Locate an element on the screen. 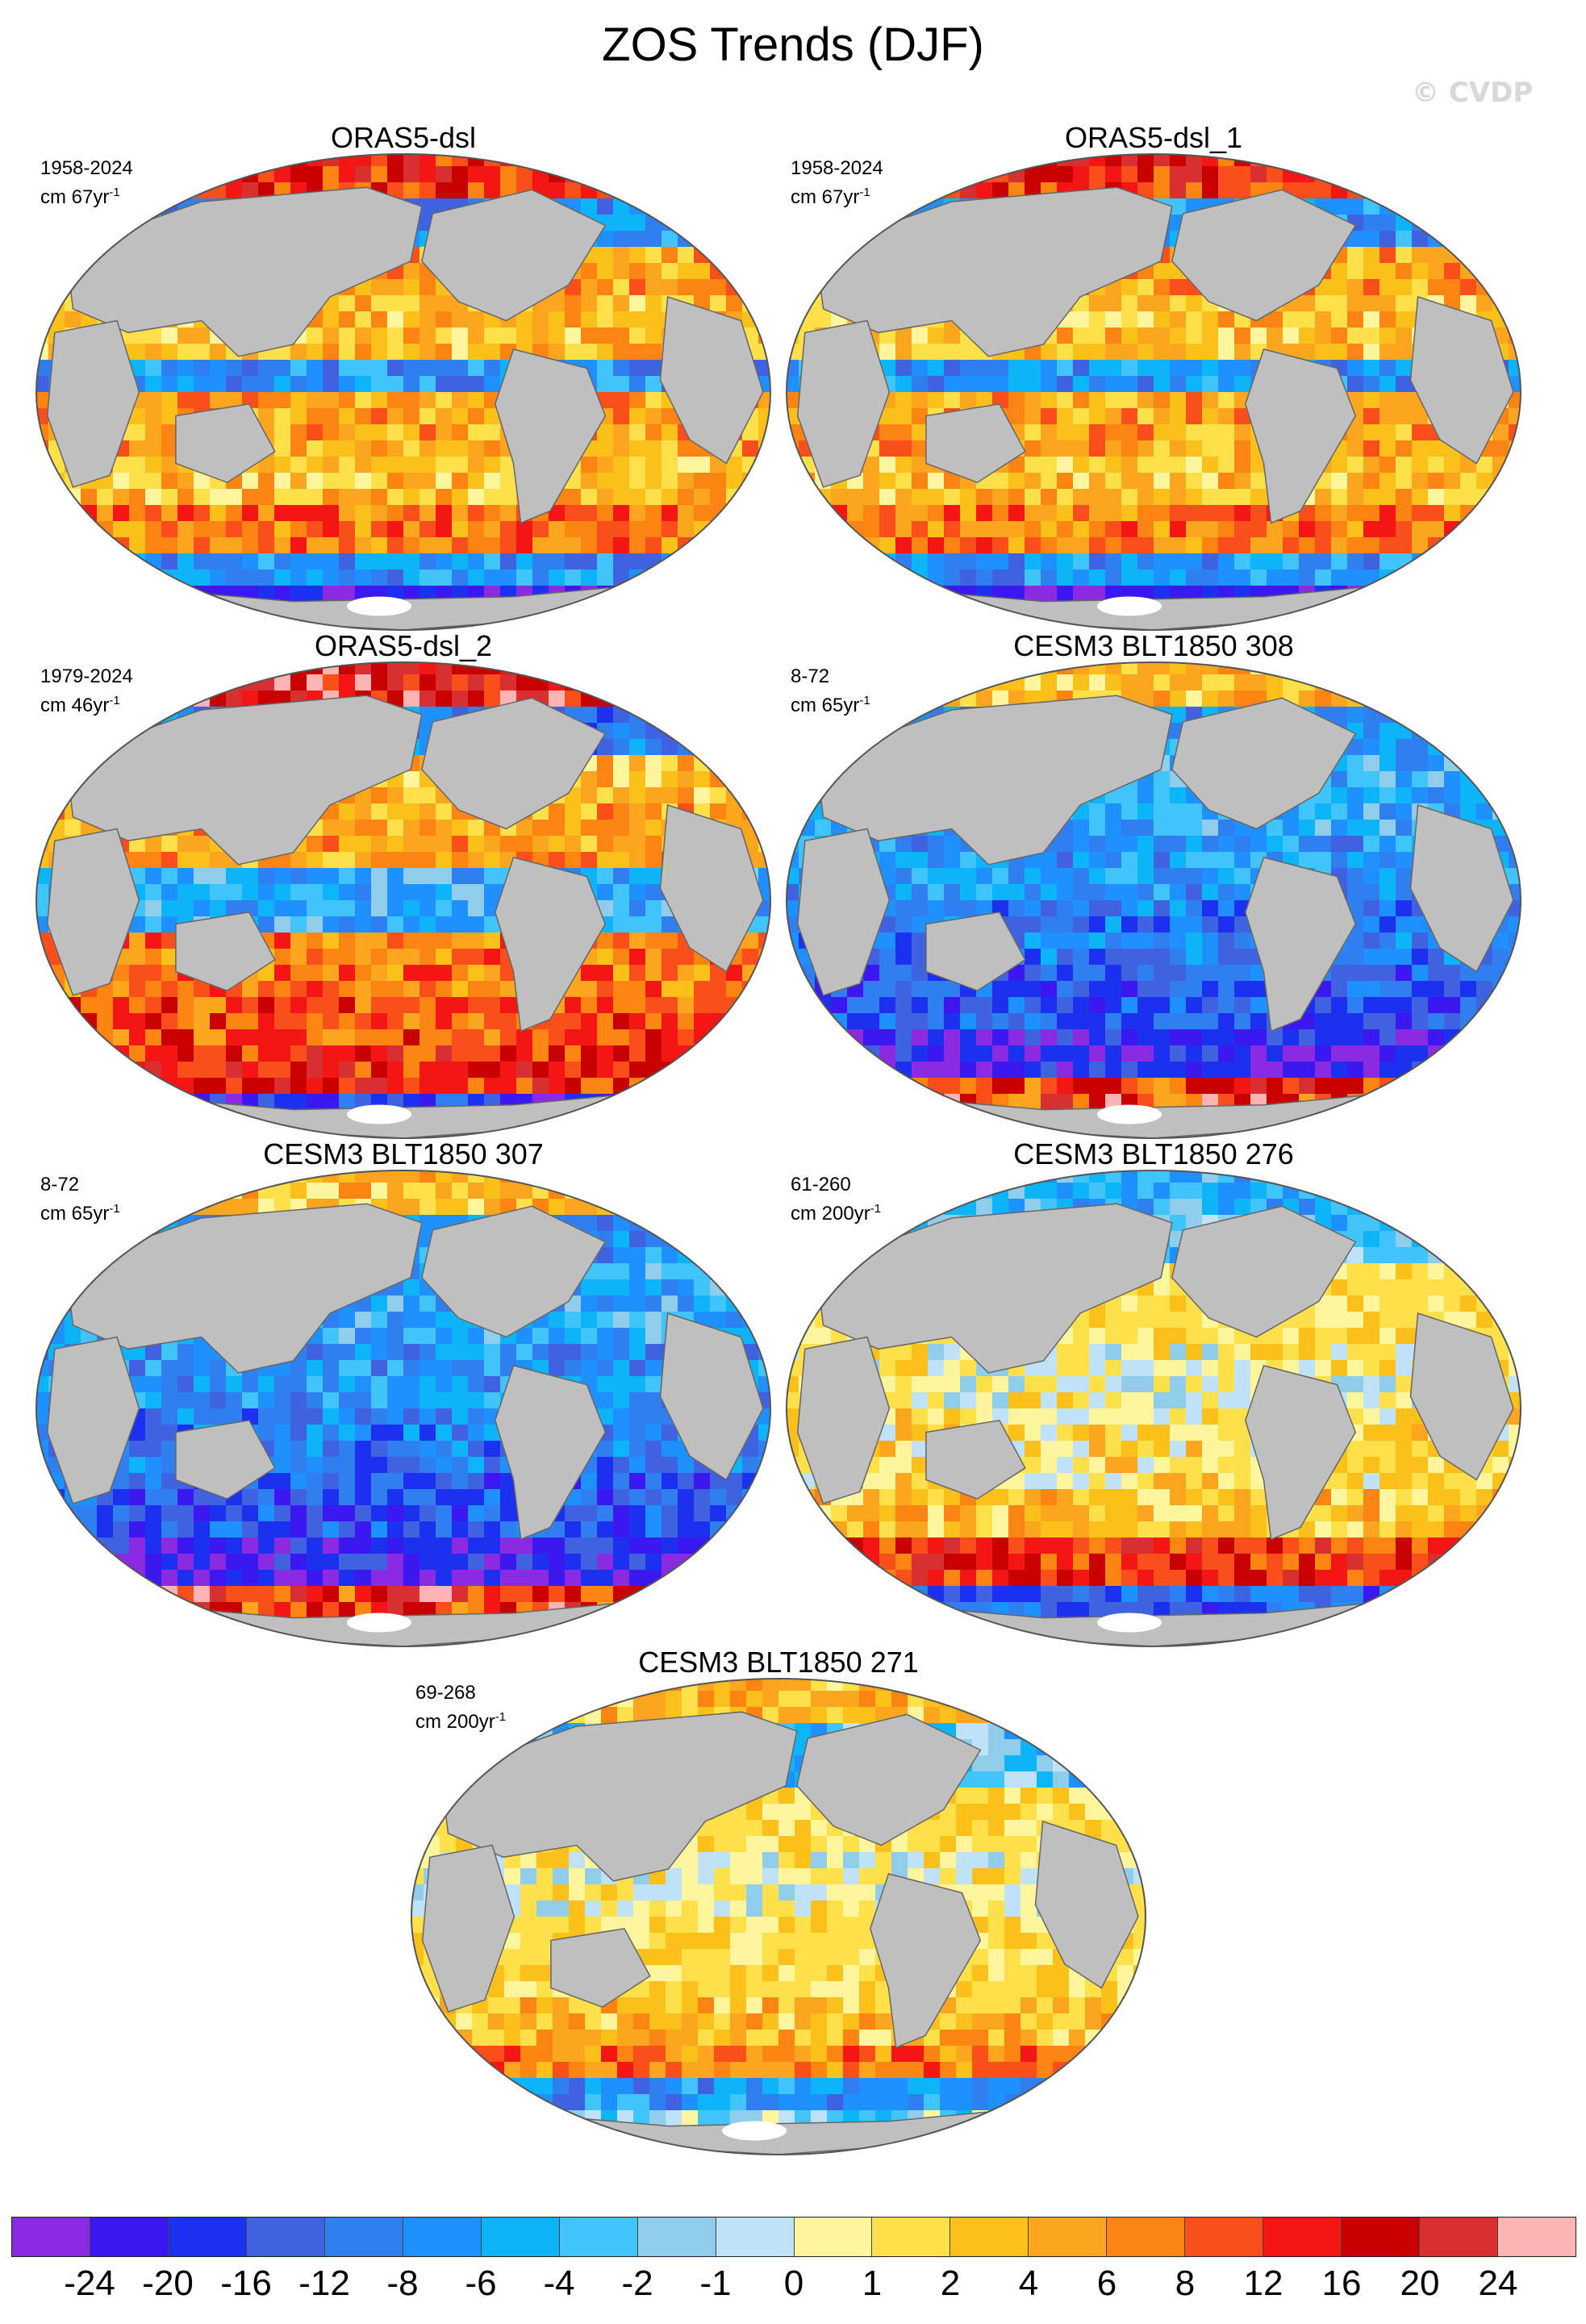 The image size is (1586, 2324). cvdp-watermark: © CVDP is located at coordinates (1473, 93).